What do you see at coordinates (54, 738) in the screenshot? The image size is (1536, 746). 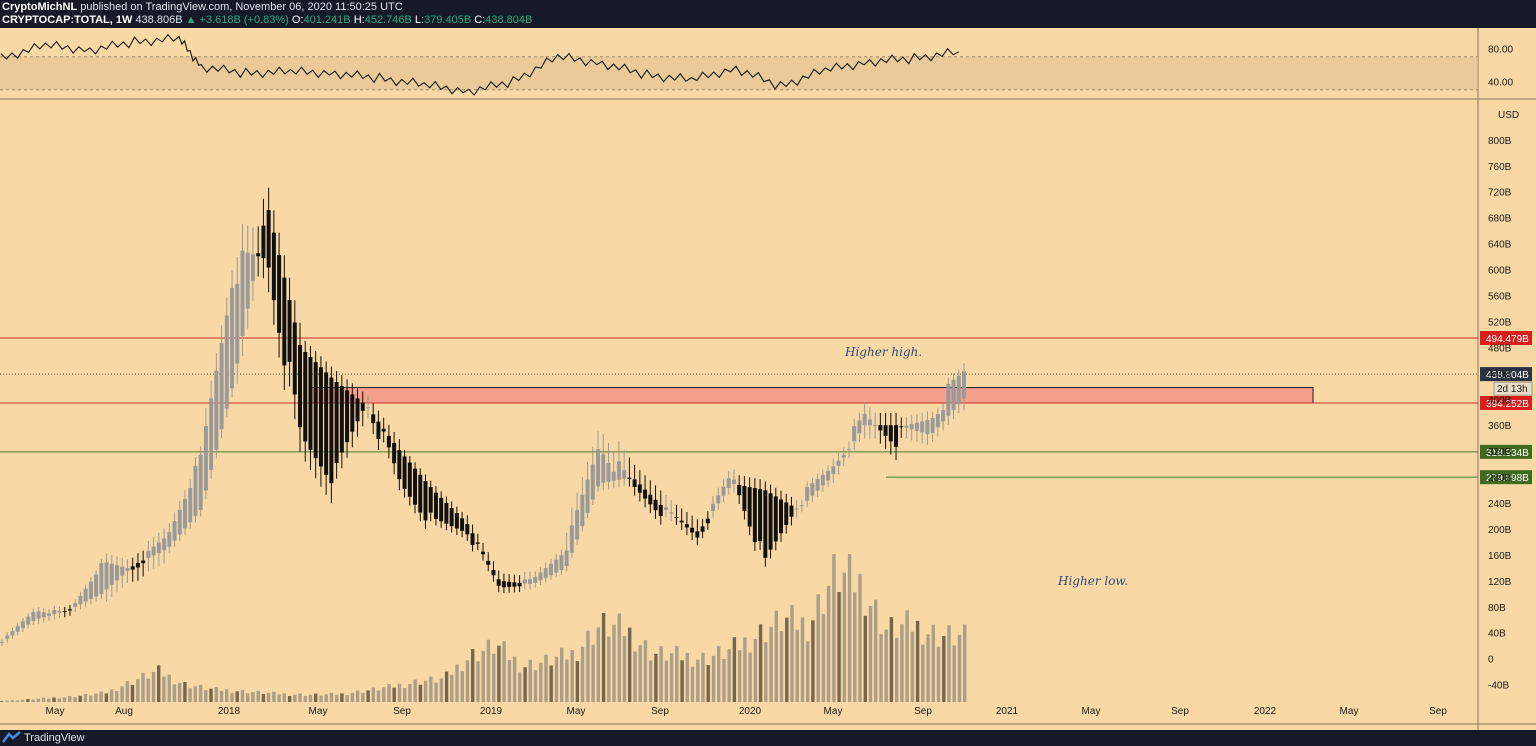 I see `tradingview-brand: TradingView` at bounding box center [54, 738].